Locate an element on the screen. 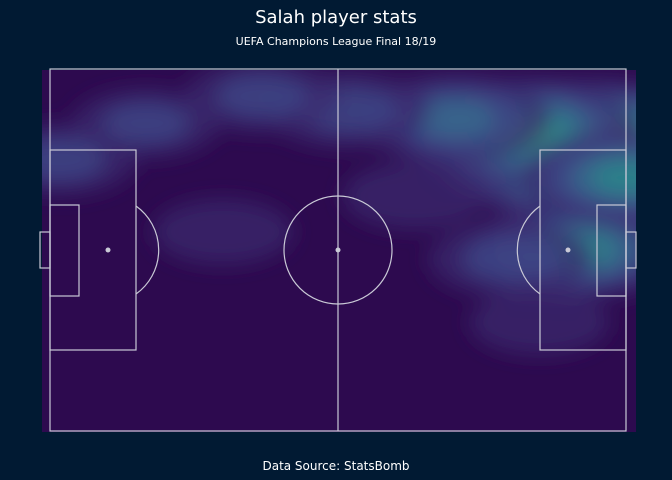 Image resolution: width=672 pixels, height=480 pixels. chart-title: Salah player stats is located at coordinates (336, 17).